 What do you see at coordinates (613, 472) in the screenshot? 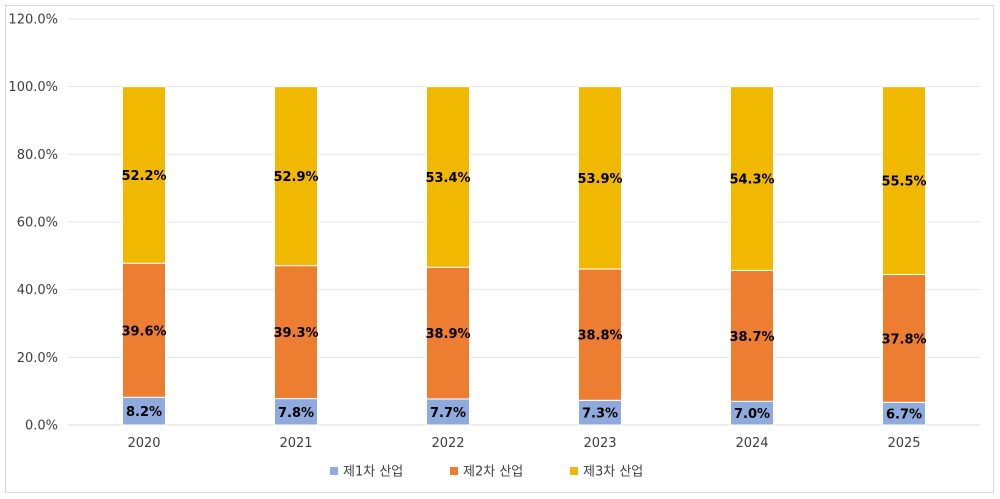
I see `legend-label: 제3차 산업` at bounding box center [613, 472].